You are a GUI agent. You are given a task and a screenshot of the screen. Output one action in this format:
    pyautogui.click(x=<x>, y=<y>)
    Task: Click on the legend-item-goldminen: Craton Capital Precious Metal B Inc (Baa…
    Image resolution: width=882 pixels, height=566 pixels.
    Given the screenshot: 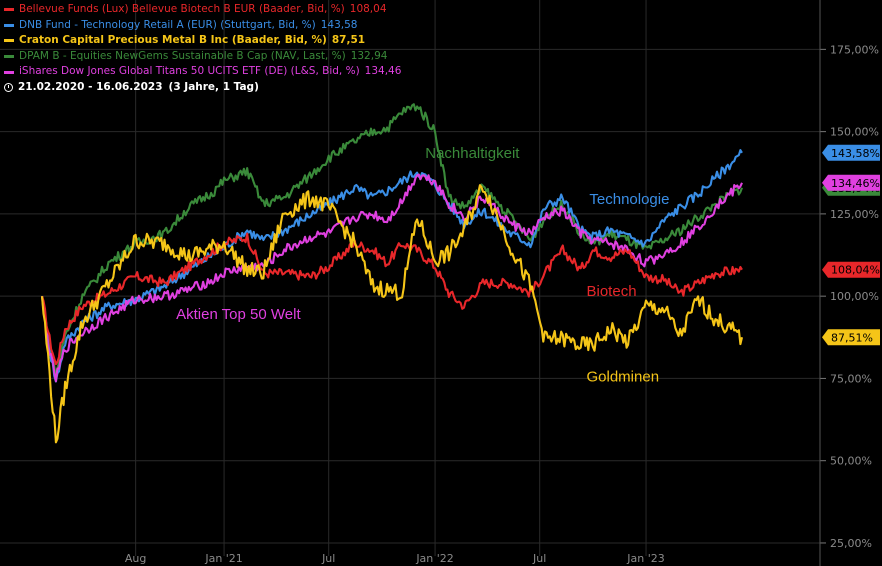 What is the action you would take?
    pyautogui.click(x=202, y=41)
    